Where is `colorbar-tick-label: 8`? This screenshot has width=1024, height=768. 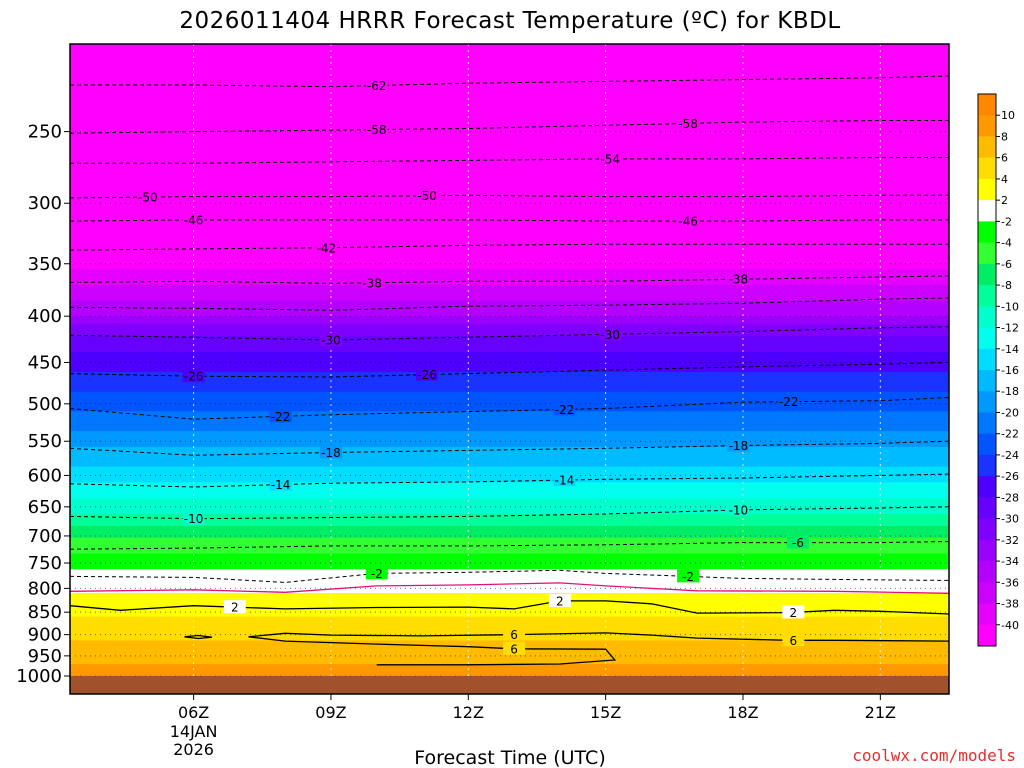 colorbar-tick-label: 8 is located at coordinates (1004, 136).